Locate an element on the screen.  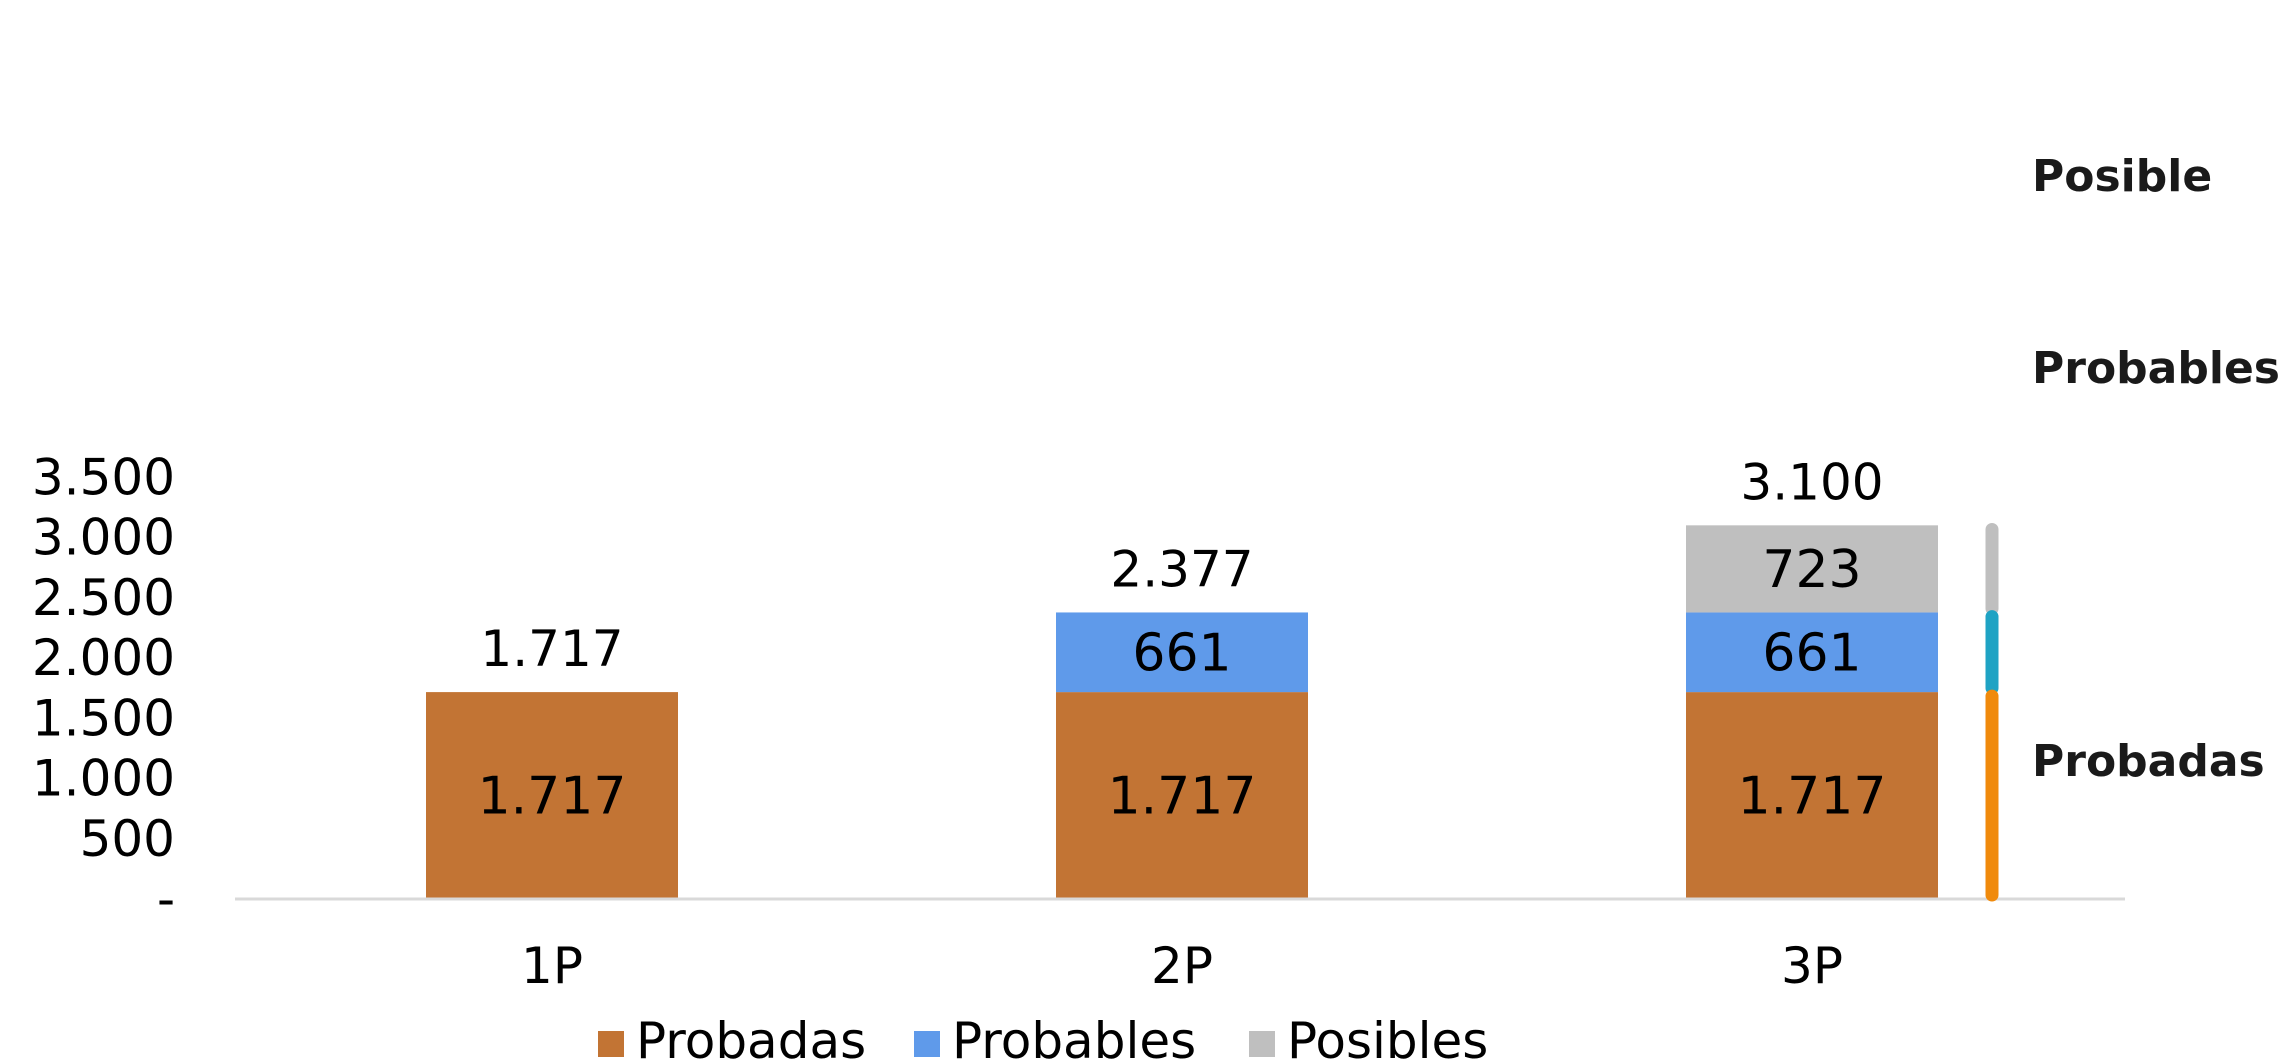
bar-segment-probadas-1p is located at coordinates (552, 795).